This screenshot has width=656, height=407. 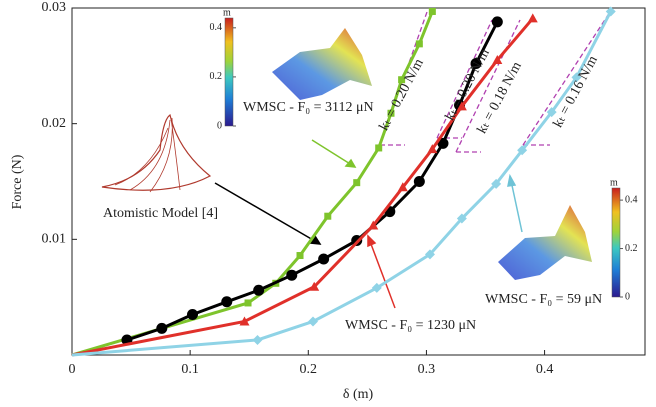 What do you see at coordinates (54, 7) in the screenshot?
I see `y-tick-label: 0.03` at bounding box center [54, 7].